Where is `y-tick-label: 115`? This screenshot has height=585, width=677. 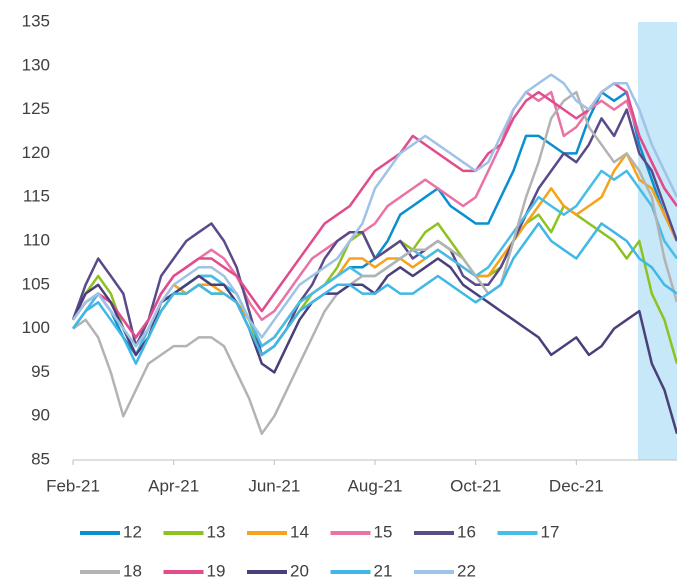
y-tick-label: 115 is located at coordinates (36, 196).